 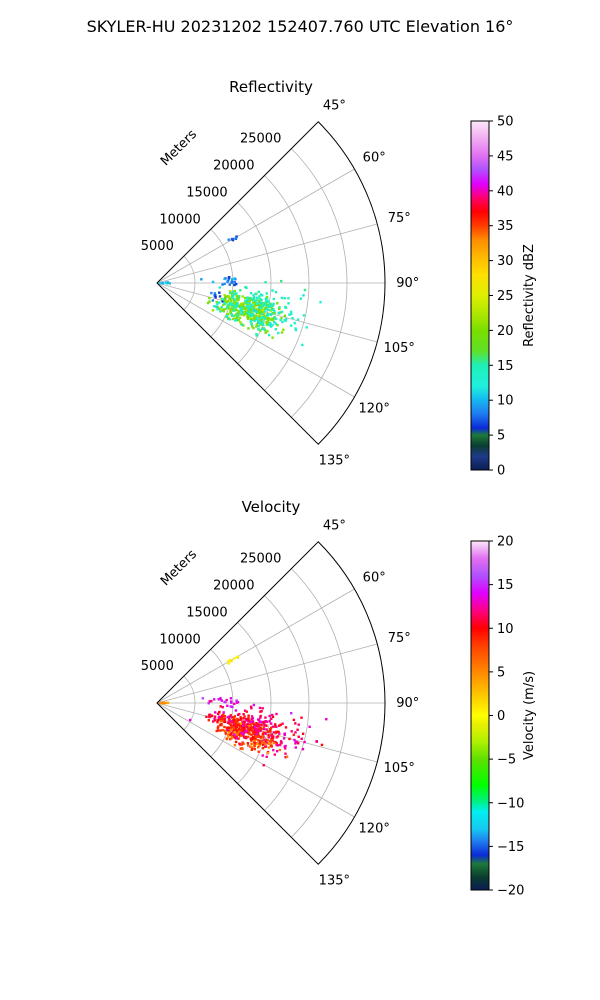 I want to click on radial-tick-label: 20000, so click(x=233, y=586).